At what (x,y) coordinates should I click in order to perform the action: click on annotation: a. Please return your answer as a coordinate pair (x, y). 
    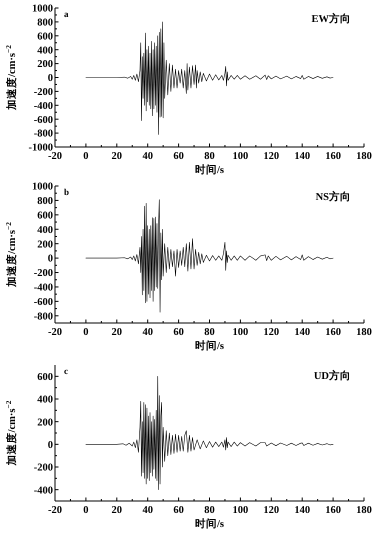
    Looking at the image, I should click on (66, 14).